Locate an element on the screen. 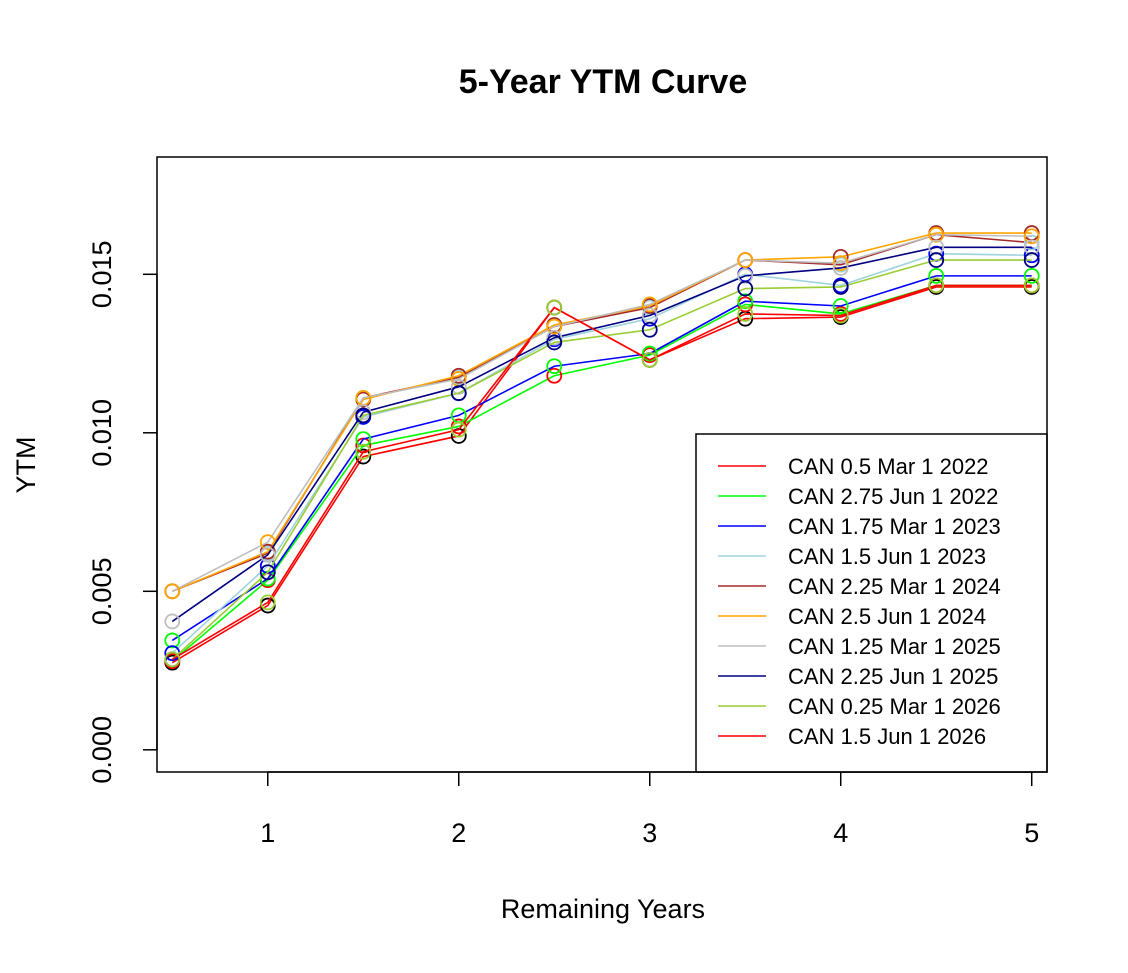  legend-item: CAN 2.25 Jun 1 2025 is located at coordinates (858, 676).